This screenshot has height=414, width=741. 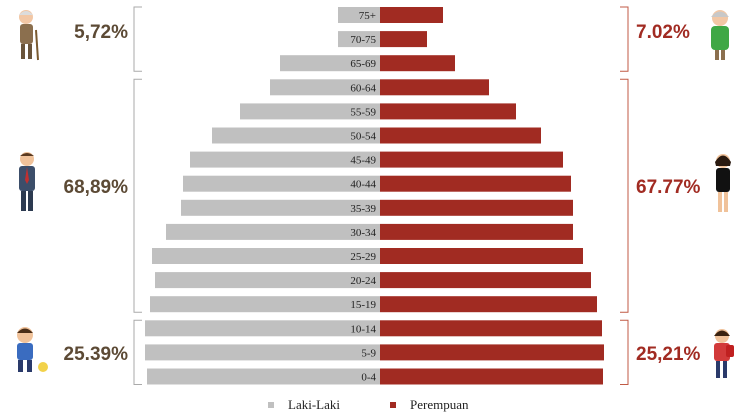 I want to click on children-male-percent: 25.39%, so click(x=95, y=354).